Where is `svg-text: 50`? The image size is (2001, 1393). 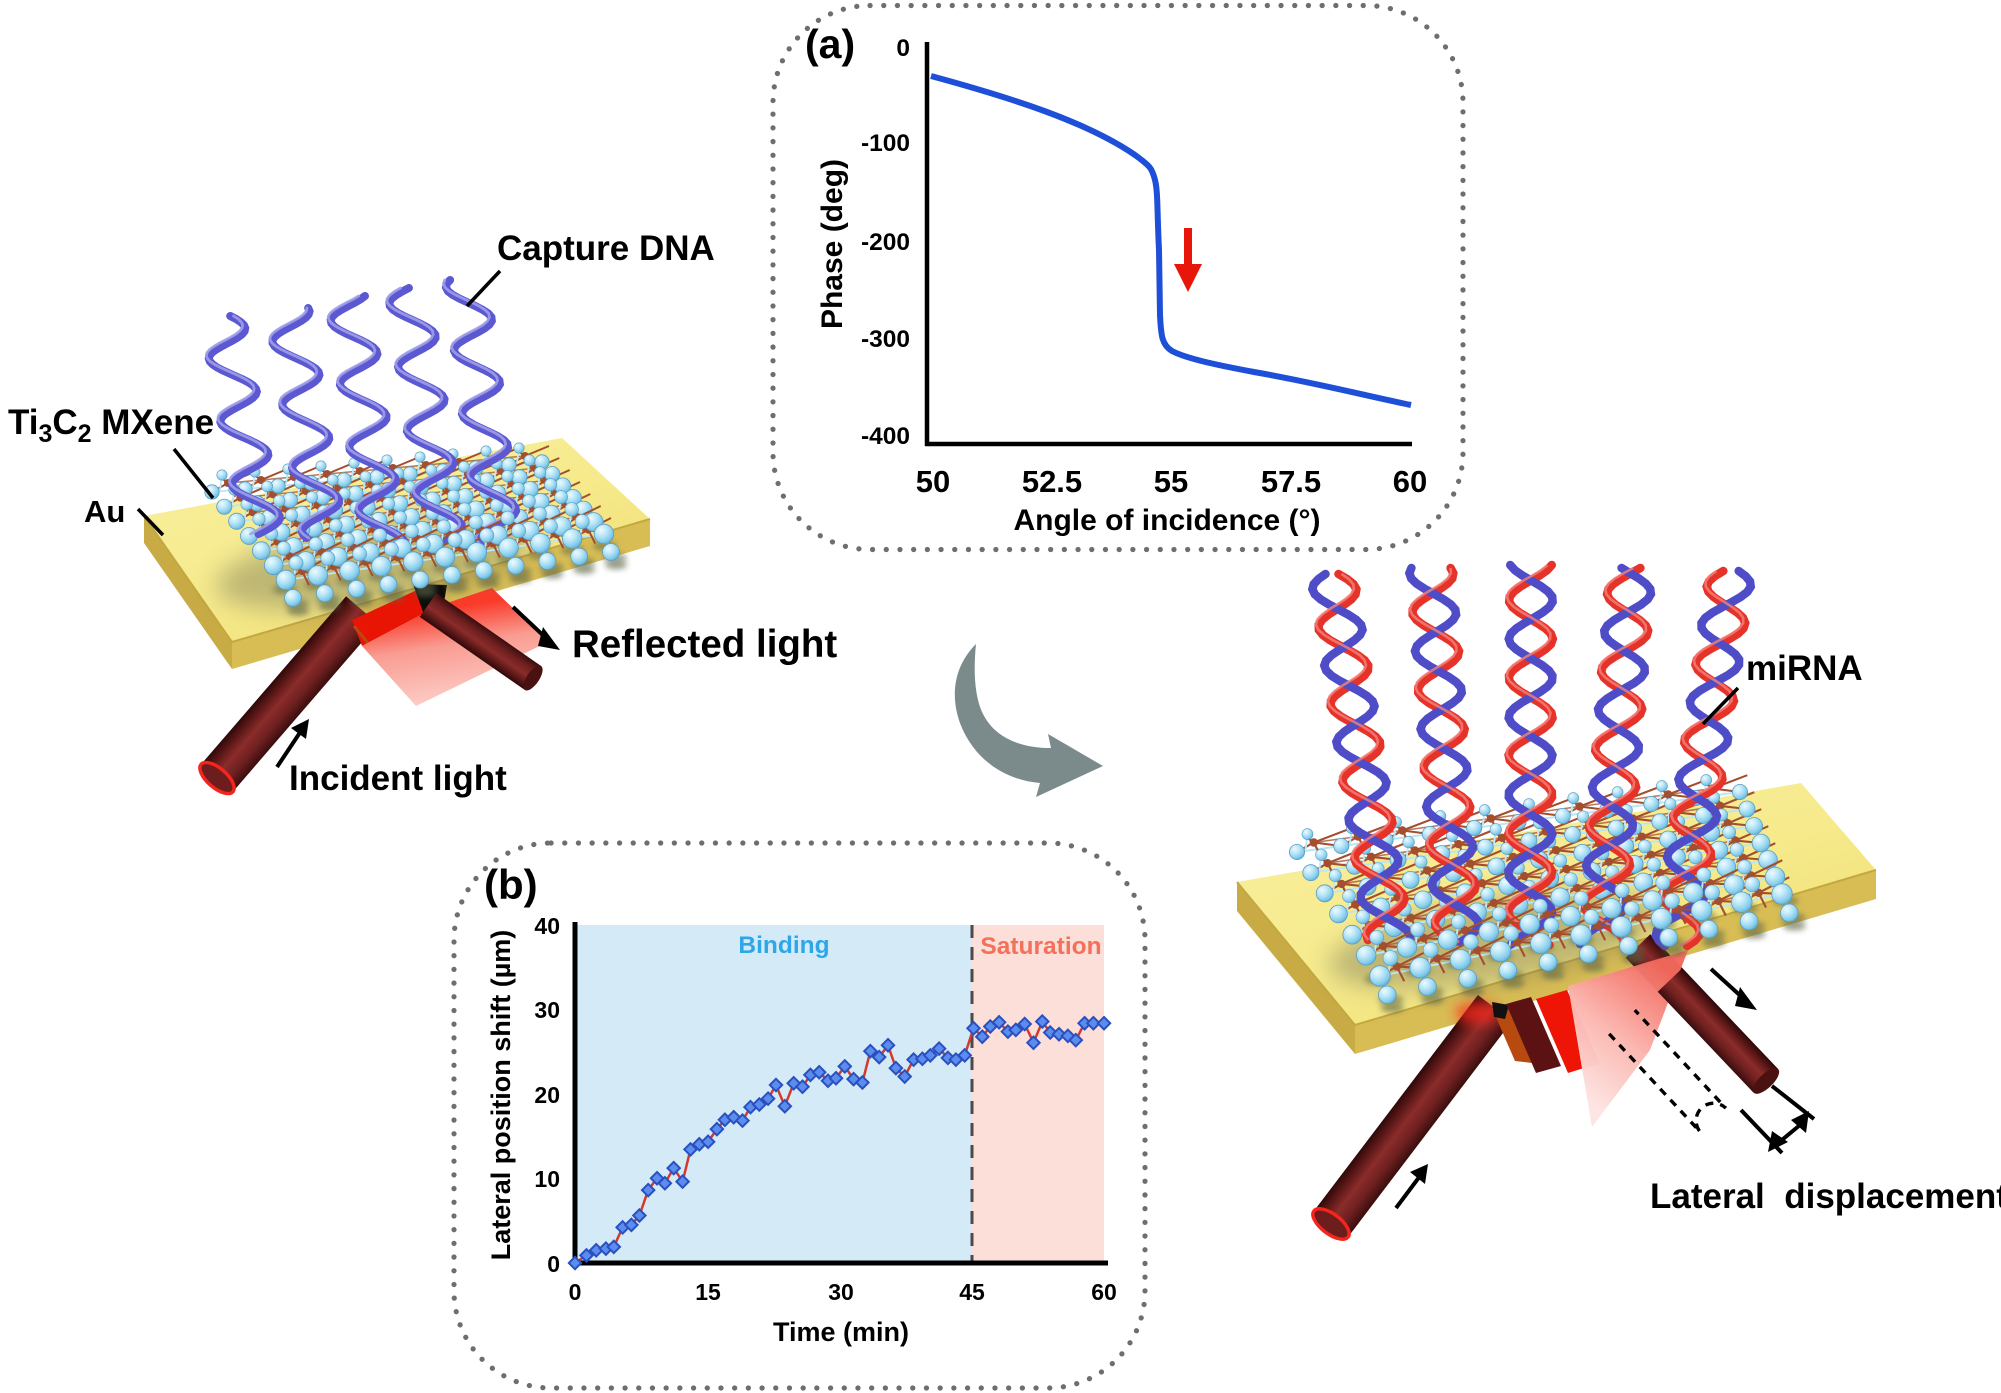 svg-text: 50 is located at coordinates (933, 481).